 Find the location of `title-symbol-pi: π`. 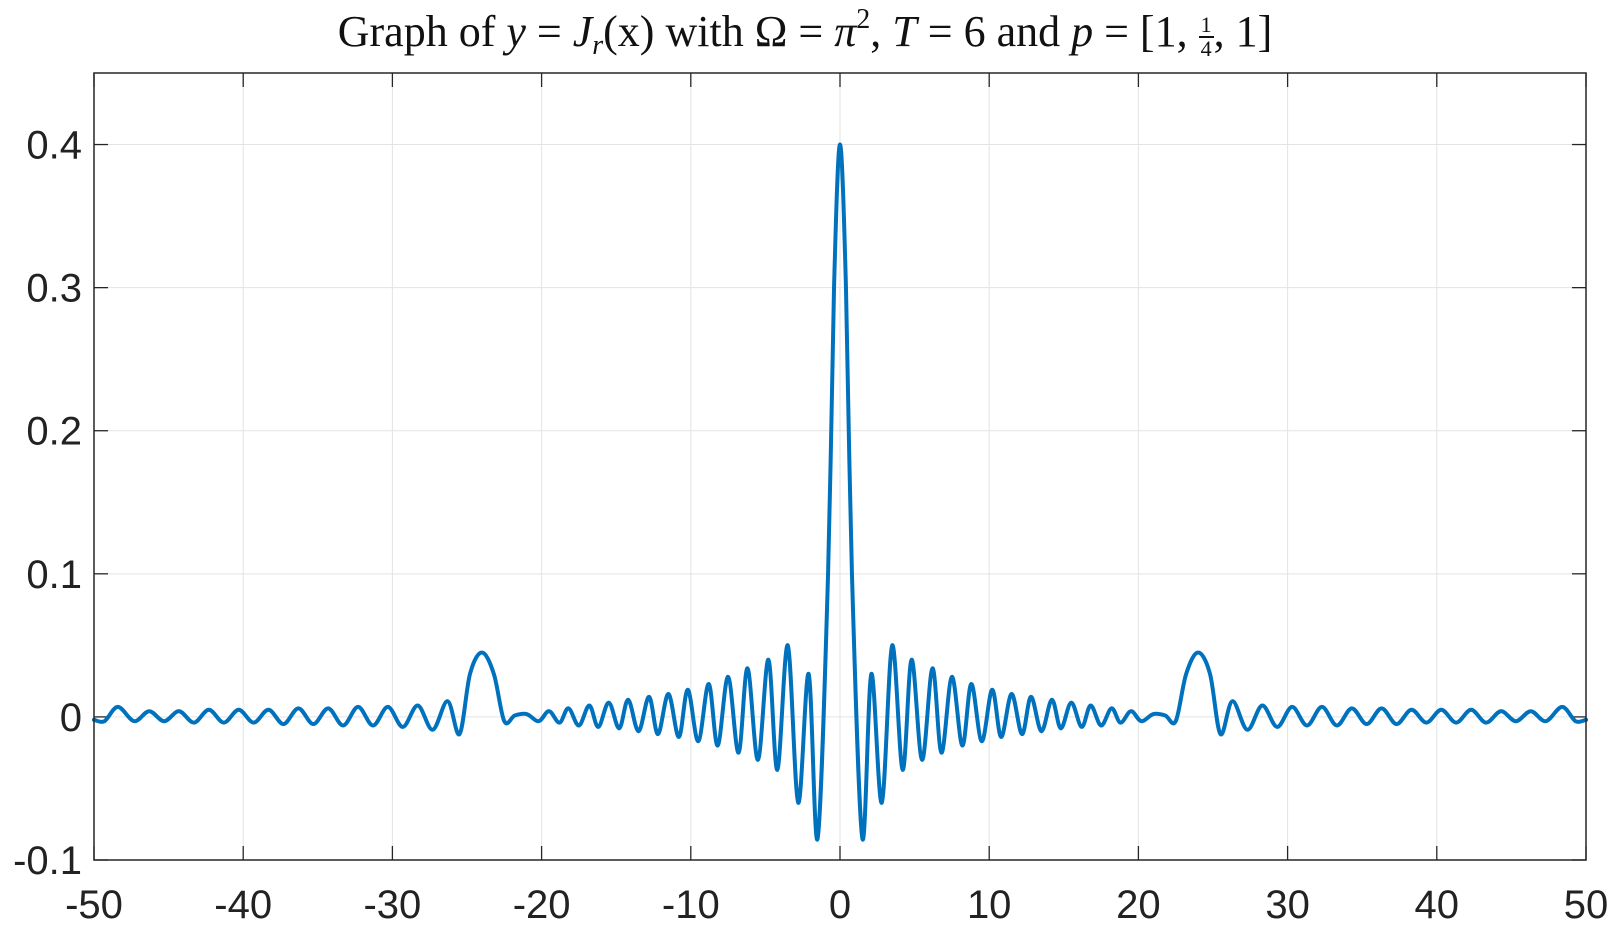

title-symbol-pi: π is located at coordinates (845, 31).